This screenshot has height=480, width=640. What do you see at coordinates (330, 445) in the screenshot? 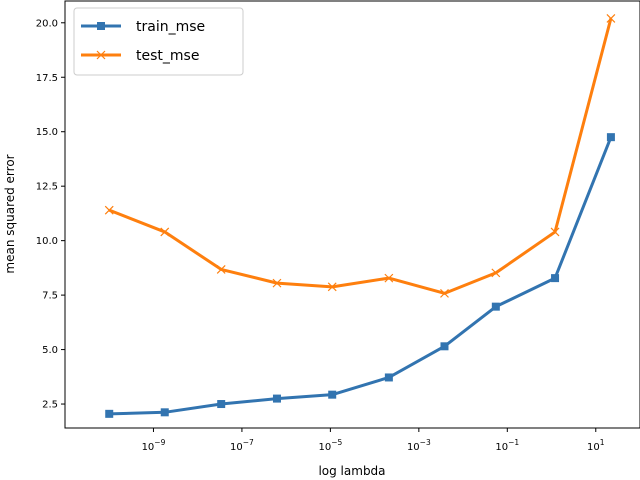
I see `x-tick-label: 10⁻⁵` at bounding box center [330, 445].